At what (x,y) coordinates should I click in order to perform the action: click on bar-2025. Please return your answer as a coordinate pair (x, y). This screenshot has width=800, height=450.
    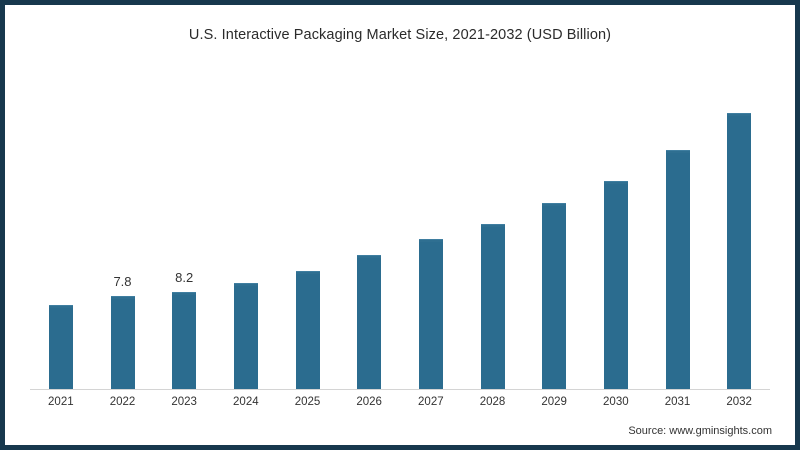
    Looking at the image, I should click on (307, 330).